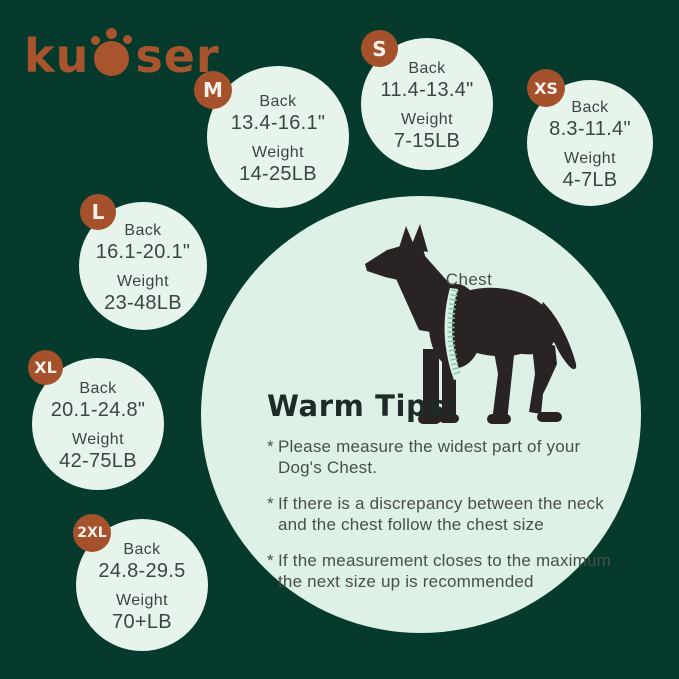  Describe the element at coordinates (92, 533) in the screenshot. I see `size-badge-2xl: 2XL` at that location.